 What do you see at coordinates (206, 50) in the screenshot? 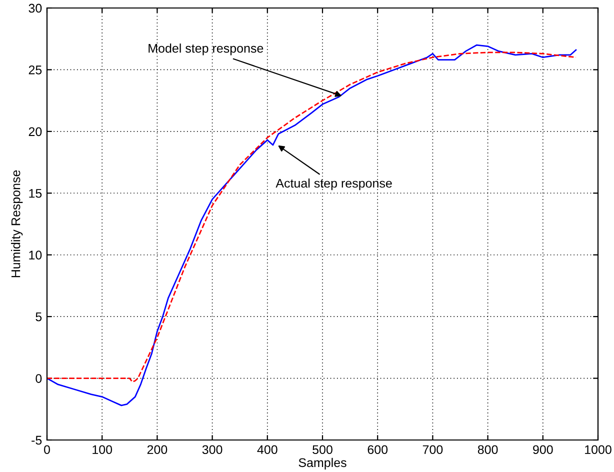
I see `annotation: Model step response` at bounding box center [206, 50].